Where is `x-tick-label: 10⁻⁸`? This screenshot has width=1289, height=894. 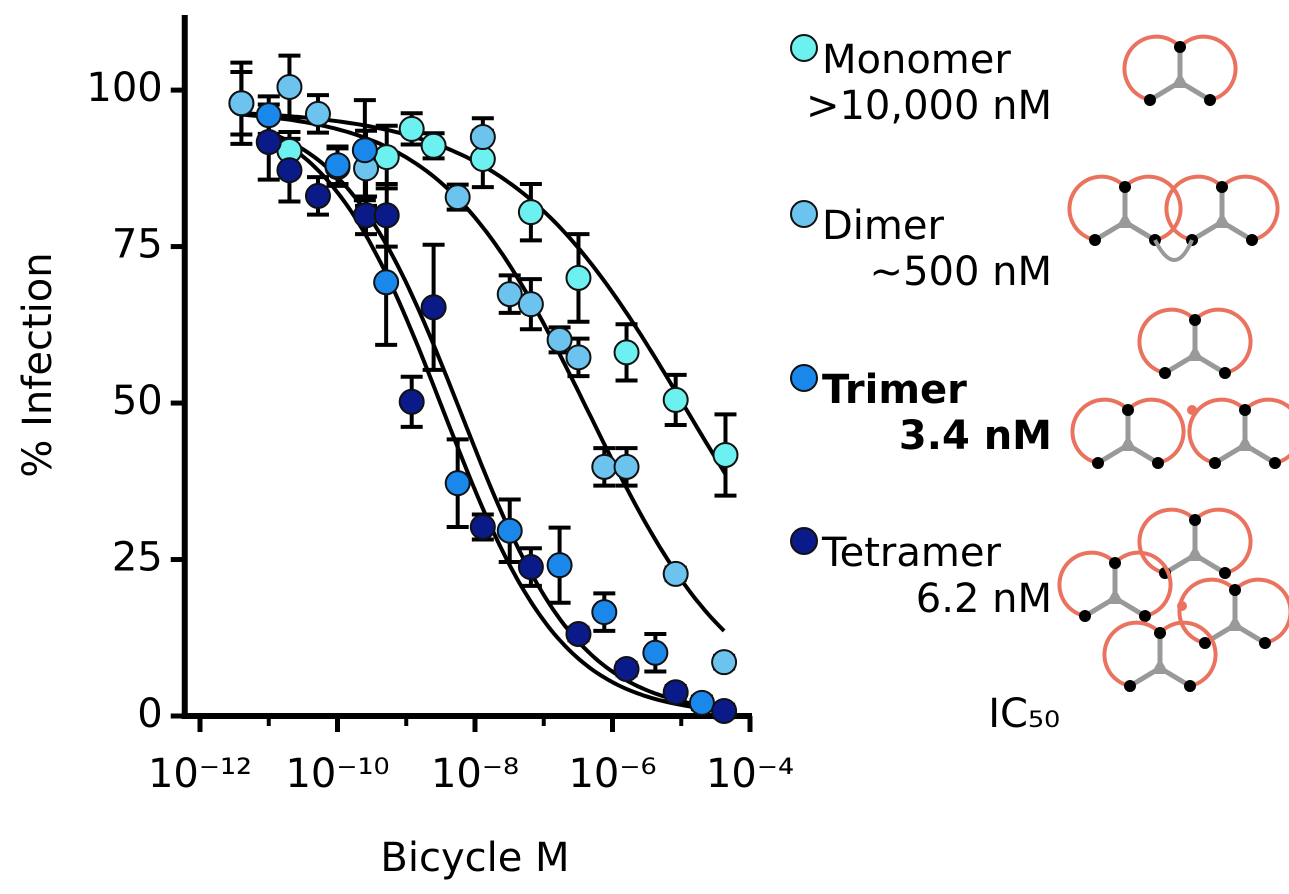
x-tick-label: 10⁻⁸ is located at coordinates (475, 774).